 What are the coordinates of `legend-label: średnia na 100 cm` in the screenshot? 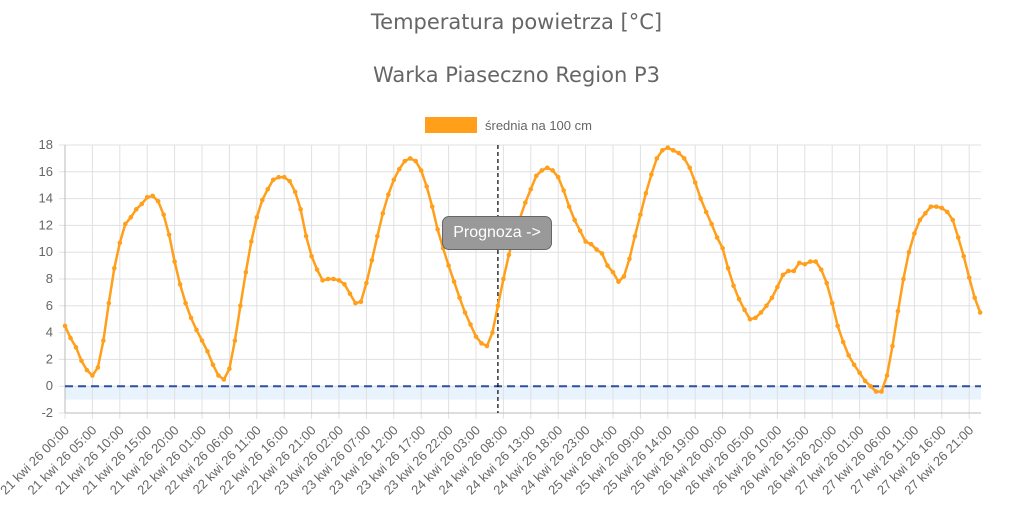 It's located at (538, 125).